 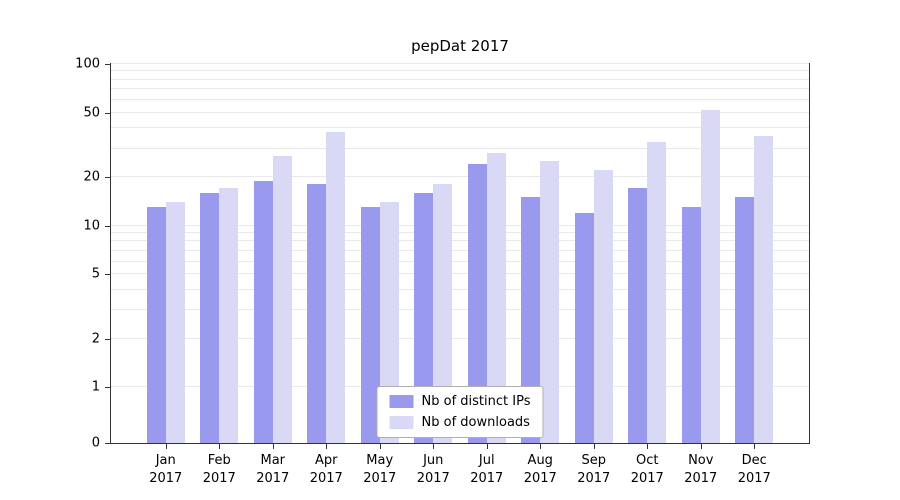 What do you see at coordinates (336, 287) in the screenshot?
I see `bar-apr-downloads` at bounding box center [336, 287].